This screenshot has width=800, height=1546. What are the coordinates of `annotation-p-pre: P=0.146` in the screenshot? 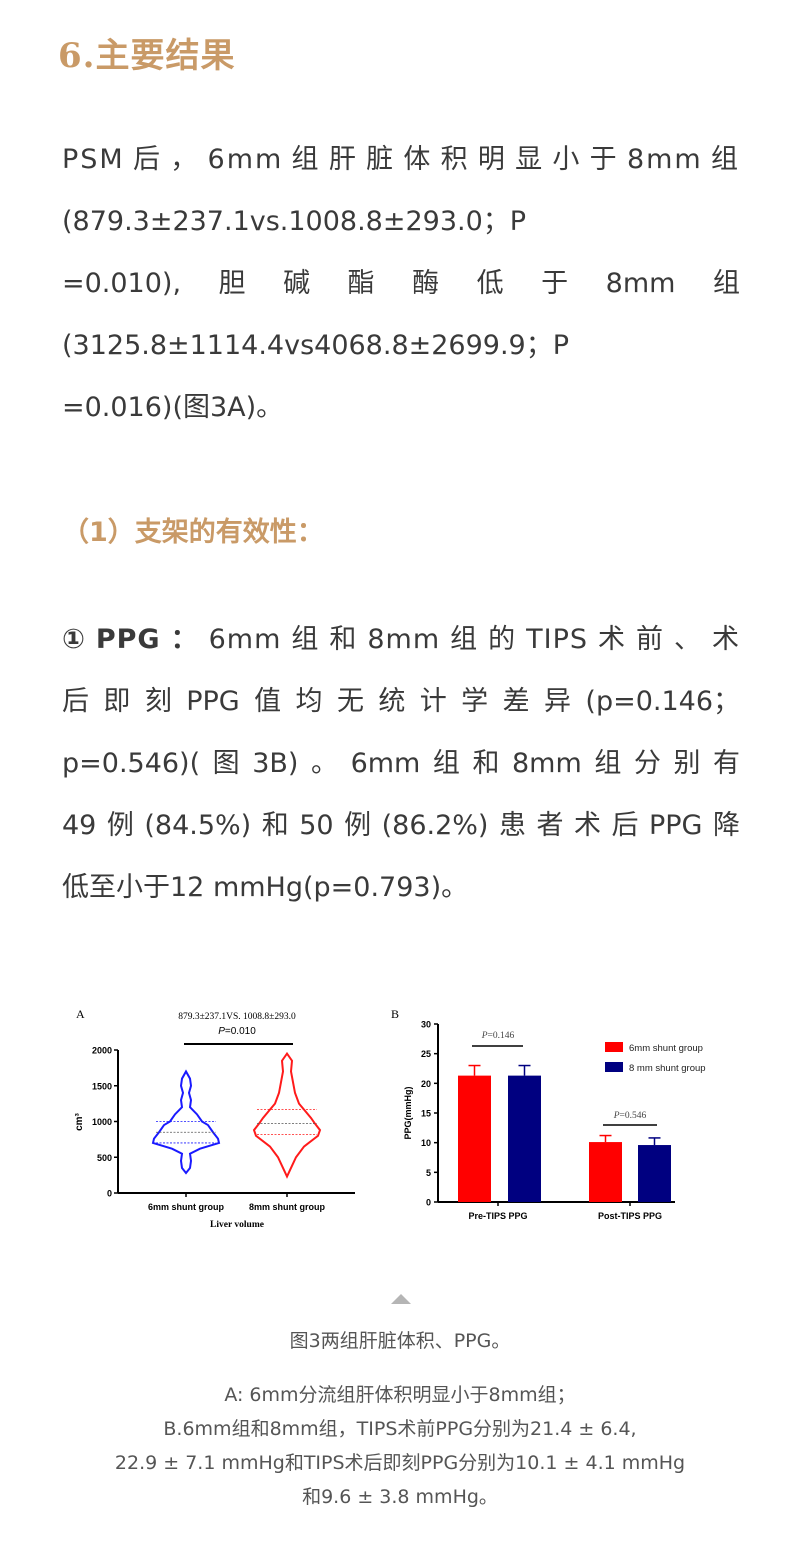 It's located at (498, 1036).